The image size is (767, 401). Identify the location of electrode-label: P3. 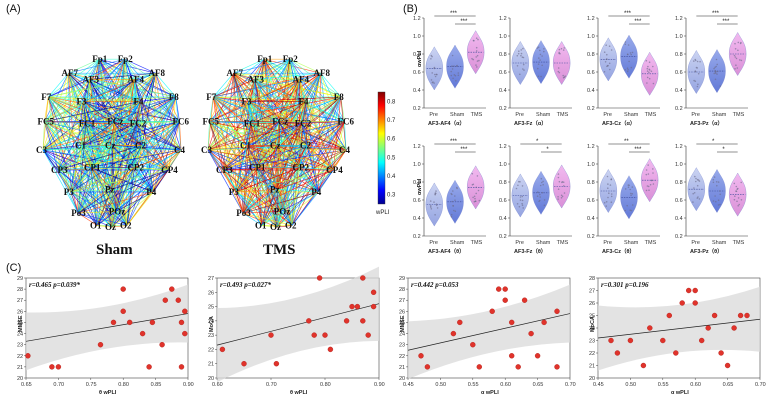
(234, 192).